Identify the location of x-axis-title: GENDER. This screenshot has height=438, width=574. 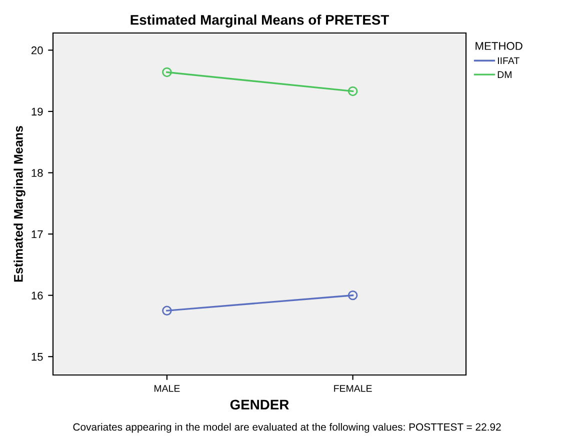
(259, 405).